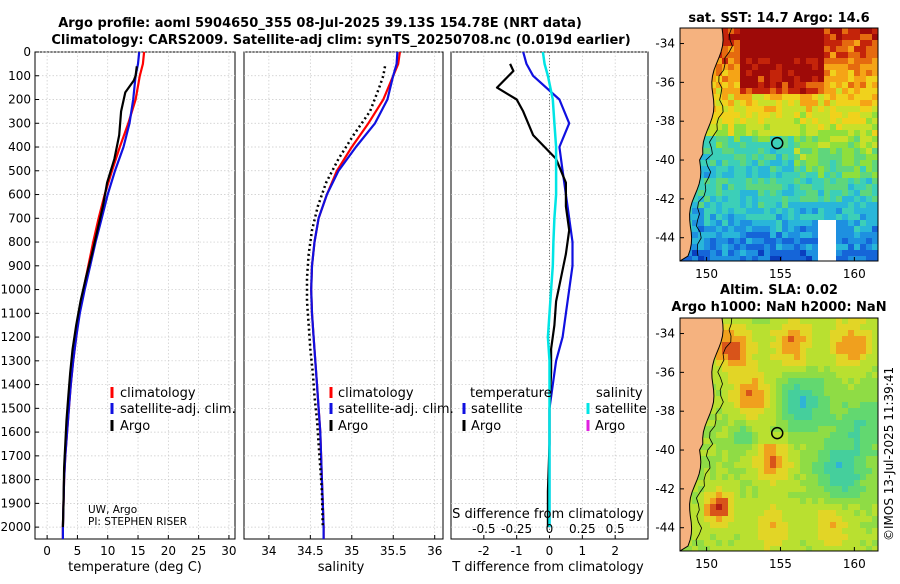 Image resolution: width=900 pixels, height=584 pixels. What do you see at coordinates (511, 393) in the screenshot?
I see `legend-temperature-heading: temperature` at bounding box center [511, 393].